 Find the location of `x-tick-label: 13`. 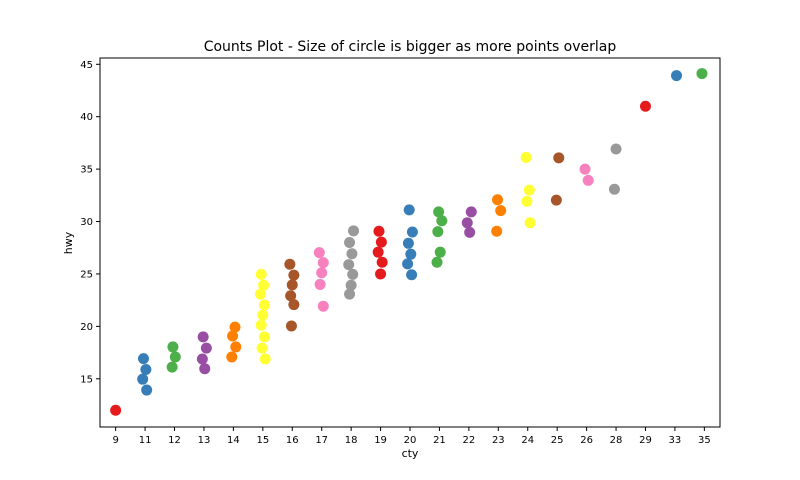

x-tick-label: 13 is located at coordinates (204, 440).